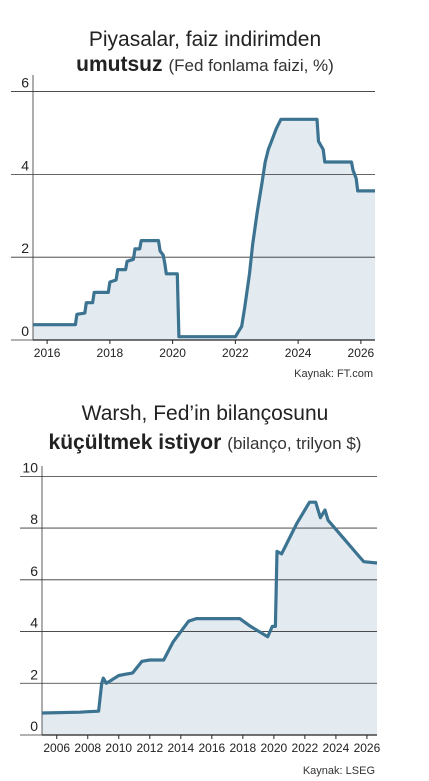 The width and height of the screenshot is (429, 781). What do you see at coordinates (205, 39) in the screenshot?
I see `chart-title: Piyasalar, faiz indirimden` at bounding box center [205, 39].